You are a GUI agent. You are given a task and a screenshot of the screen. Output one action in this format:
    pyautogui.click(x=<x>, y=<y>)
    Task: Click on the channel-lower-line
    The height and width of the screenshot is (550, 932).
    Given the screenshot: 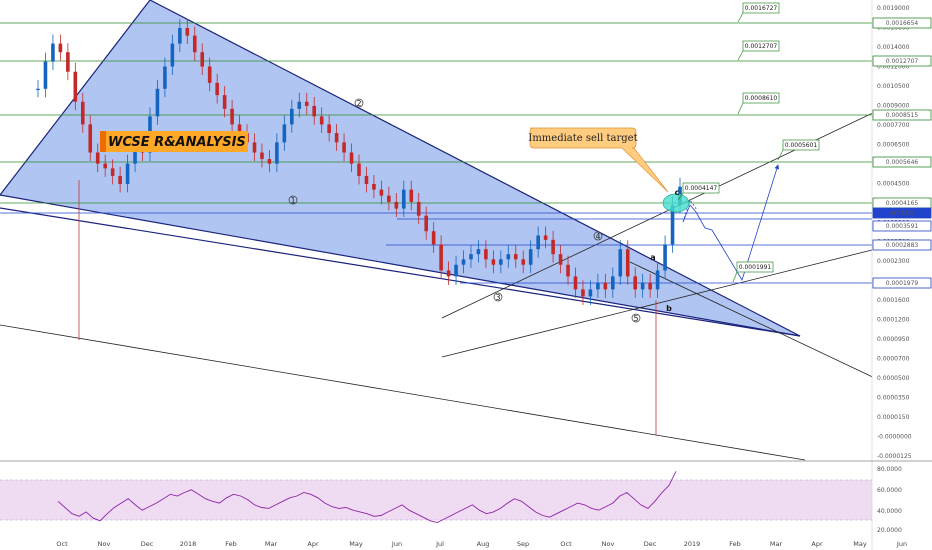 What is the action you would take?
    pyautogui.click(x=657, y=303)
    